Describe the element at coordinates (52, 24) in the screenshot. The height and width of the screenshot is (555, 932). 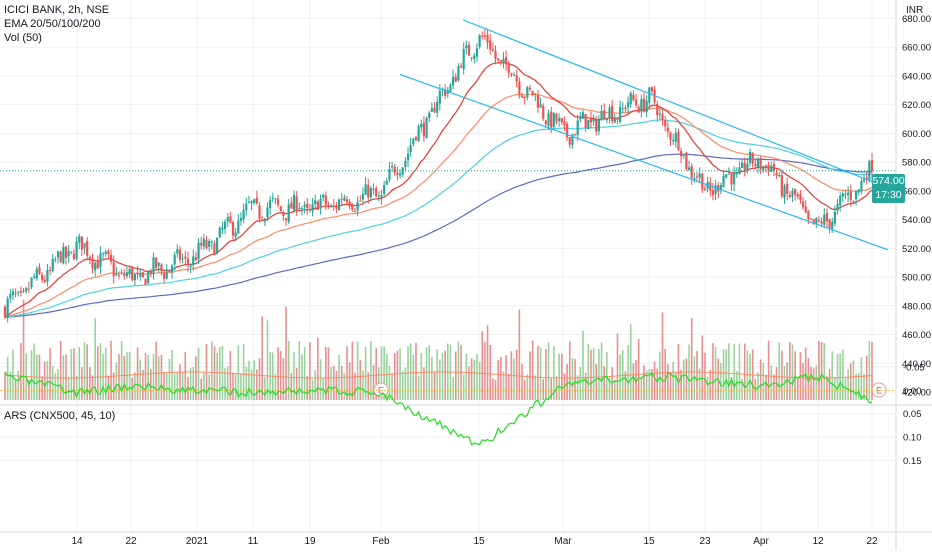
I see `ema-legend: EMA 20/50/100/200` at that location.